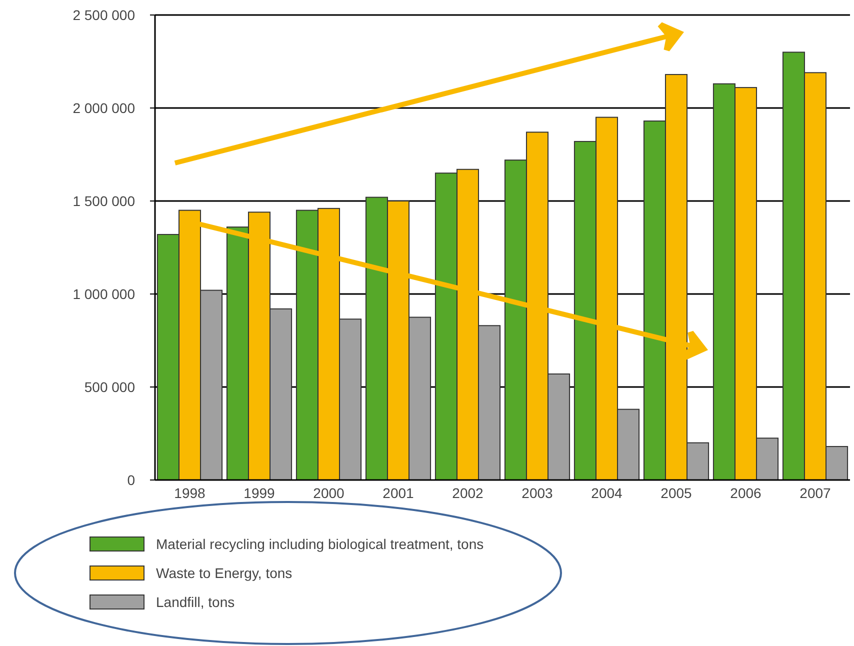 The image size is (854, 646). What do you see at coordinates (538, 493) in the screenshot?
I see `x-tick-label: 2003` at bounding box center [538, 493].